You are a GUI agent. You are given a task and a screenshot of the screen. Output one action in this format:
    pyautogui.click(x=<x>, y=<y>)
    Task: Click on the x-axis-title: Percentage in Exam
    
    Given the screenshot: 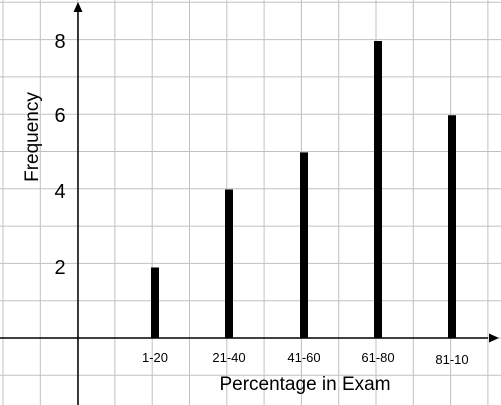 What is the action you would take?
    pyautogui.click(x=304, y=384)
    